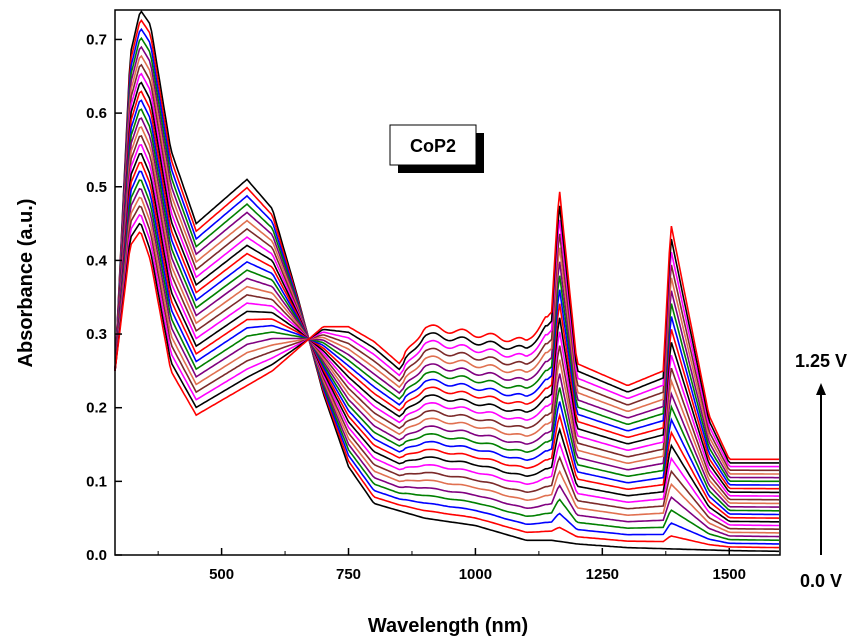 The width and height of the screenshot is (868, 642). Describe the element at coordinates (96, 481) in the screenshot. I see `y-tick-label: 0.1` at that location.